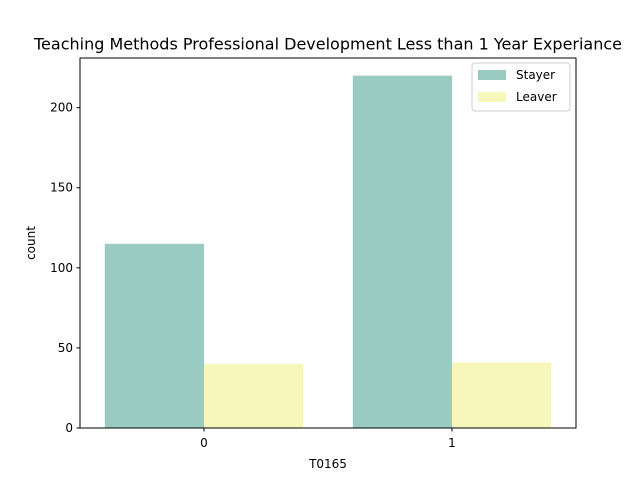 The image size is (640, 480). What do you see at coordinates (535, 75) in the screenshot?
I see `legend-label-stayer: Stayer` at bounding box center [535, 75].